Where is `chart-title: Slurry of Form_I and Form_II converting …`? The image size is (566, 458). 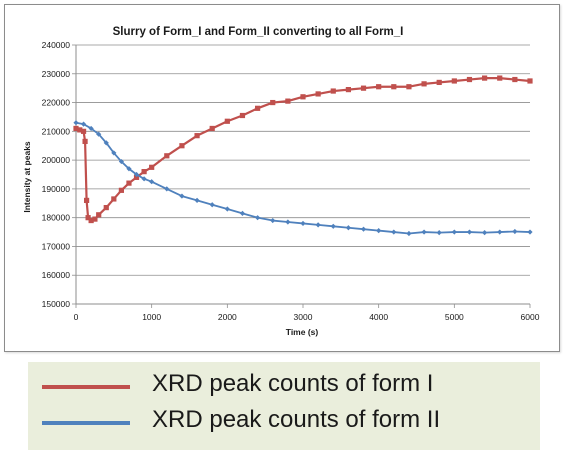 chart-title: Slurry of Form_I and Form_II converting … is located at coordinates (258, 32).